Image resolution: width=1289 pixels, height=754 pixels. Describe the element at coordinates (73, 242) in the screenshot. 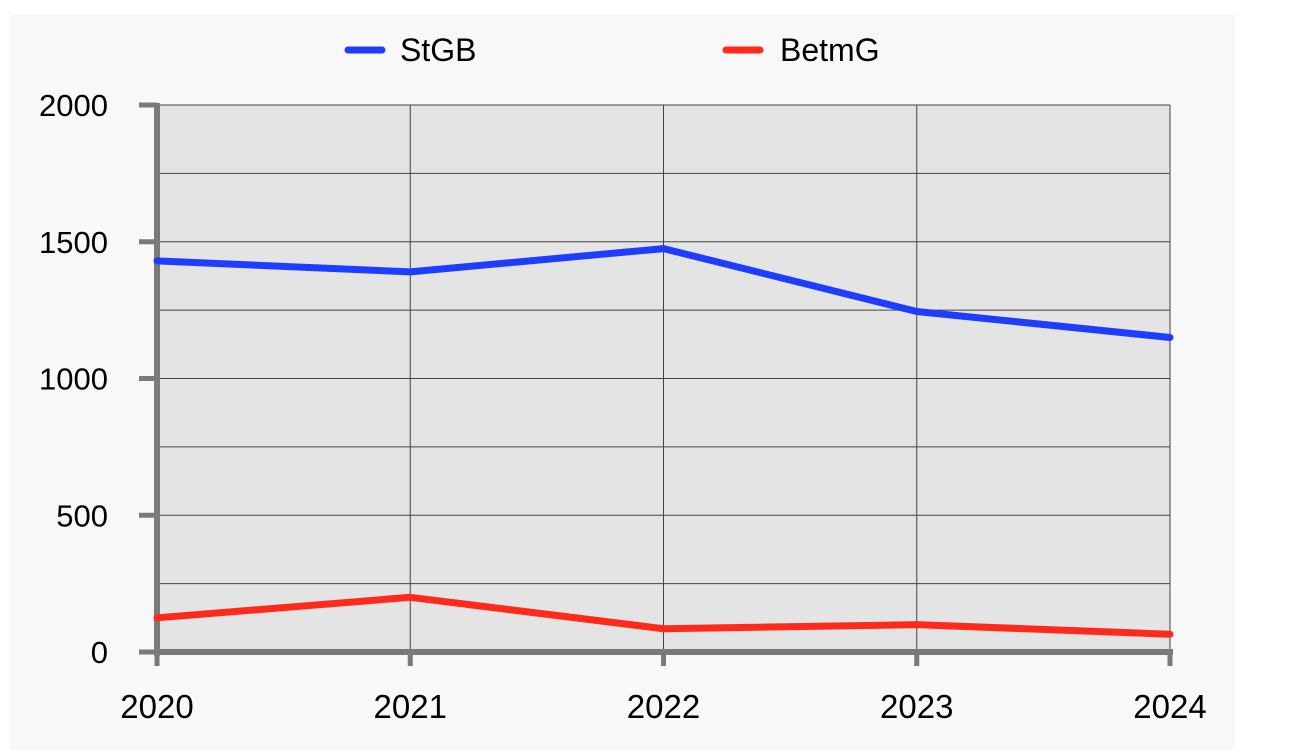

I see `y-tick-label: 1500` at that location.